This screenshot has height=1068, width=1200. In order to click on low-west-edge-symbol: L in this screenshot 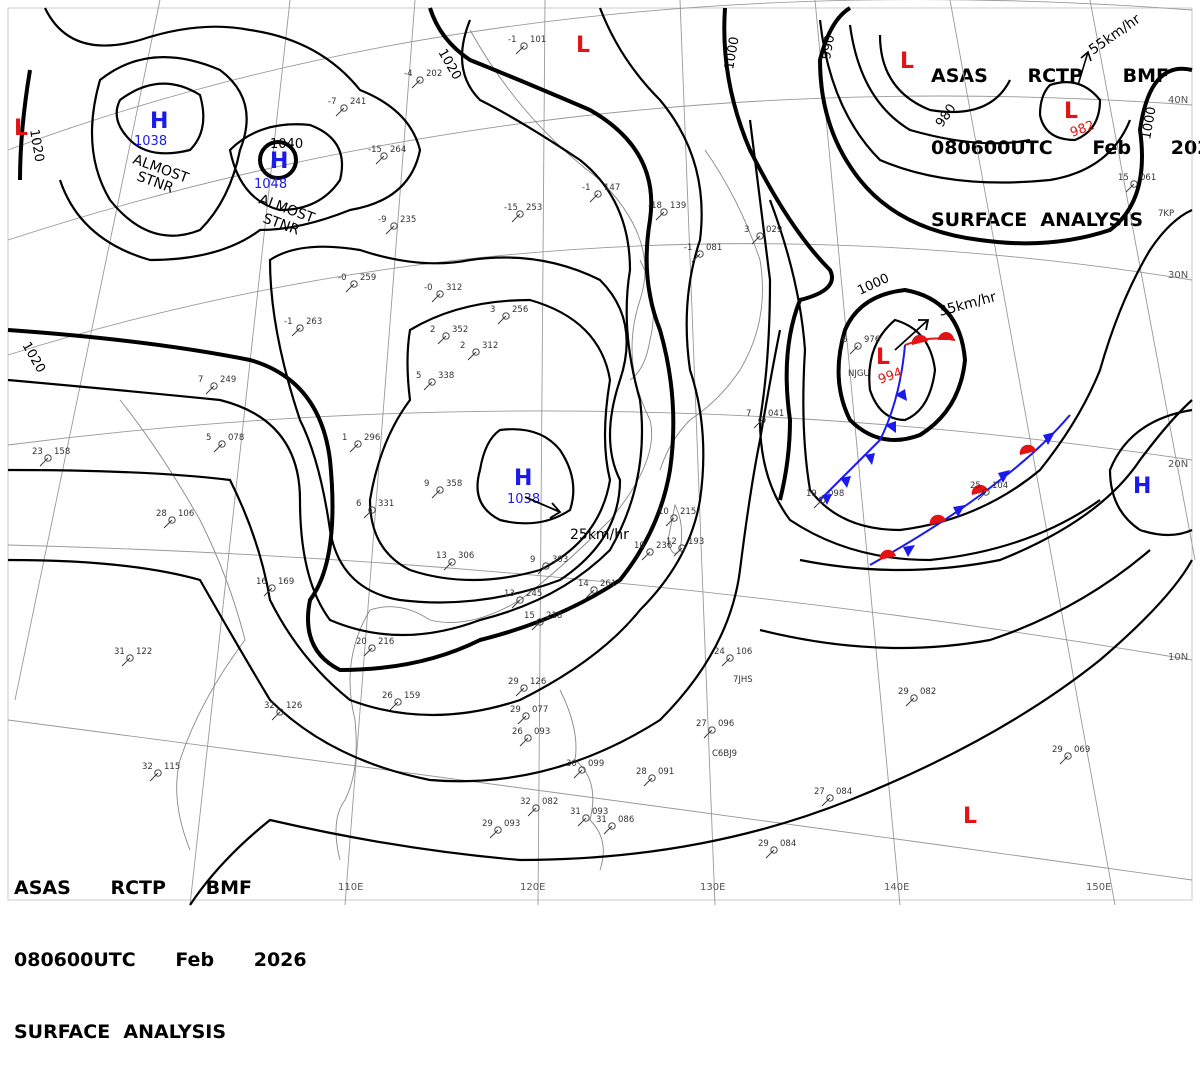, I will do `click(21, 128)`.